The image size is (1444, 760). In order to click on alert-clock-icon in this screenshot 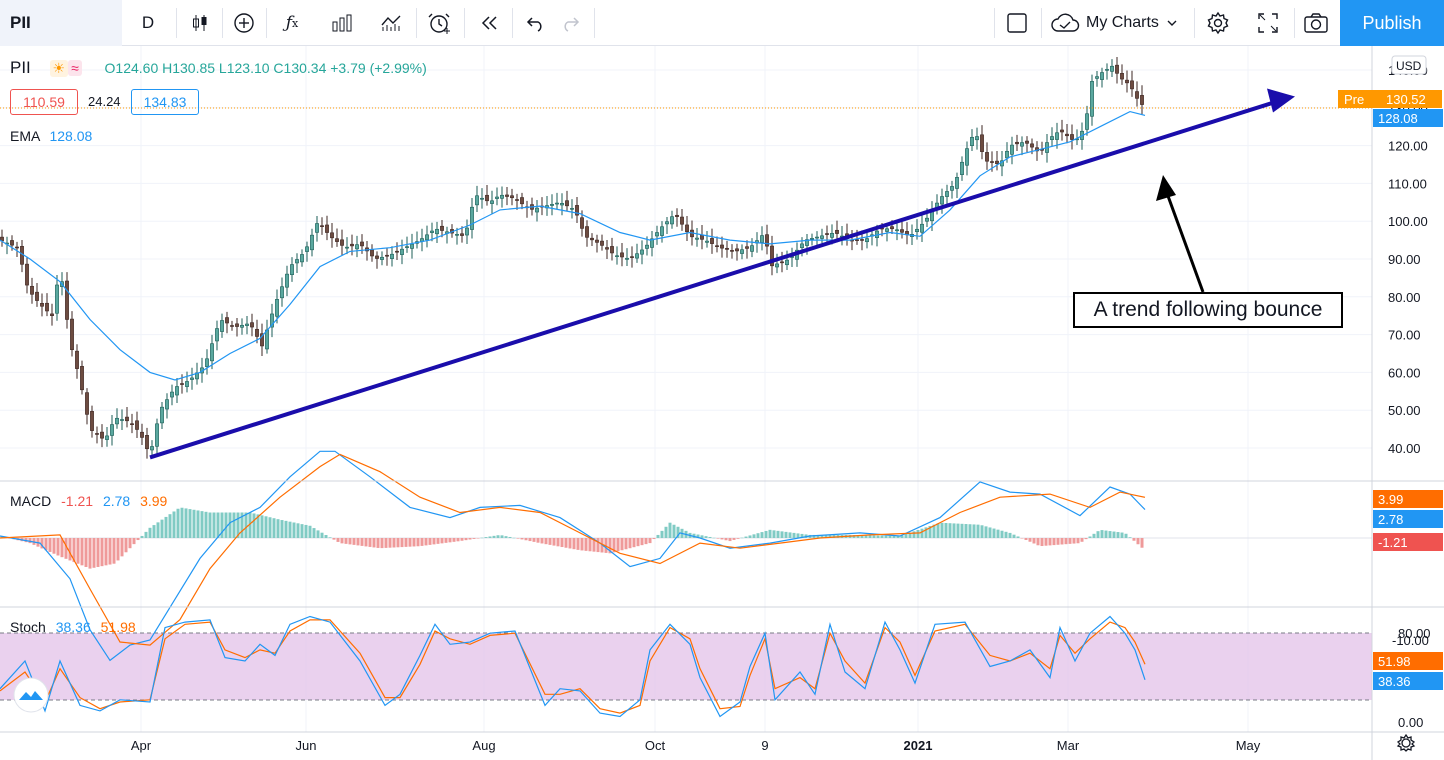, I will do `click(440, 23)`.